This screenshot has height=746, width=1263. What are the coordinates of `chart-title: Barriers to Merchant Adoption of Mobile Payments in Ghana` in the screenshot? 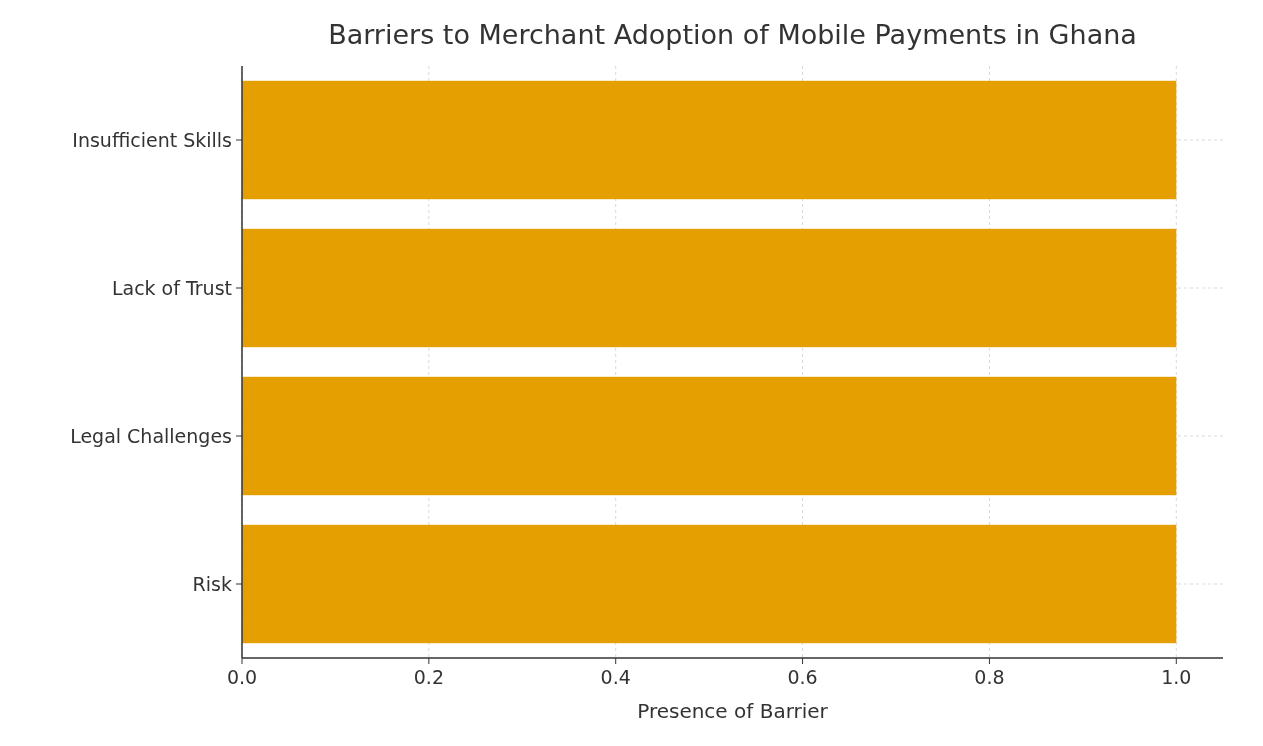 It's located at (732, 34).